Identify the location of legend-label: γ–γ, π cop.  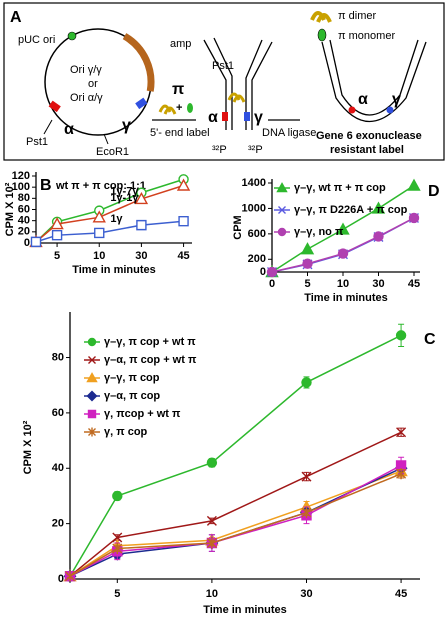
(132, 378).